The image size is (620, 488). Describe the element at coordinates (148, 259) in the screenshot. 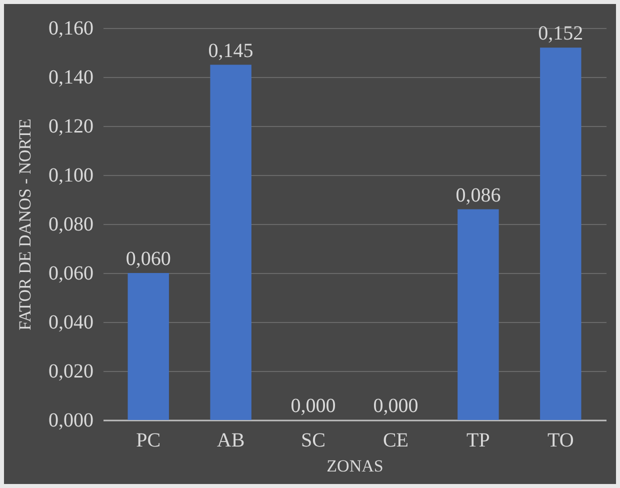

I see `data-label: 0,060` at that location.